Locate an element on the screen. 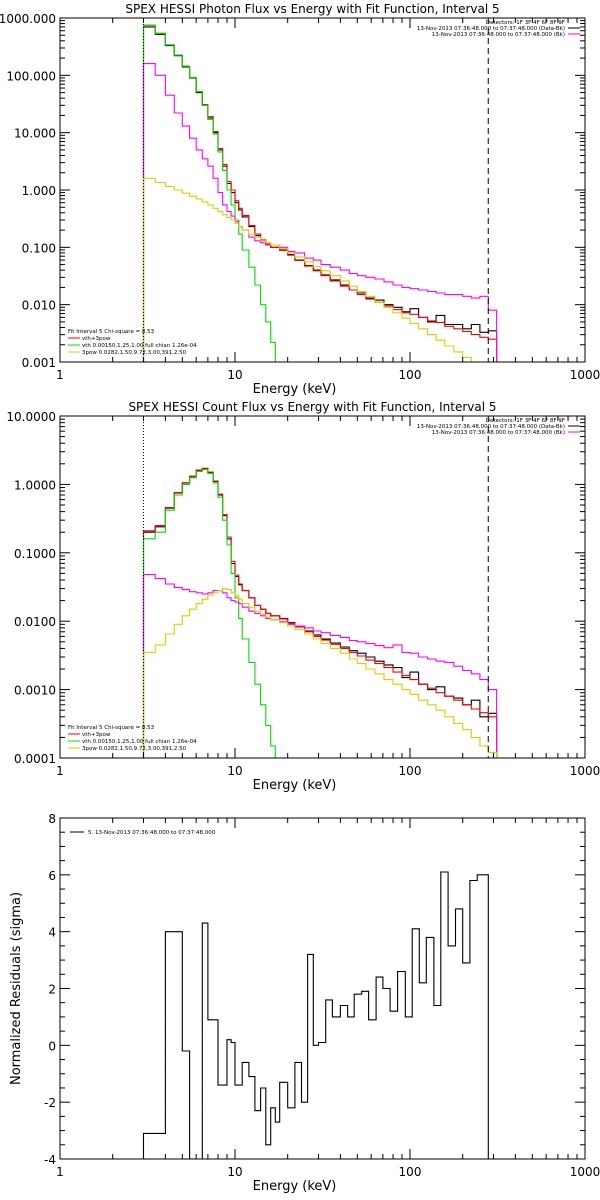 This screenshot has height=1200, width=600. y-tick-label: 1.000 is located at coordinates (39, 191).